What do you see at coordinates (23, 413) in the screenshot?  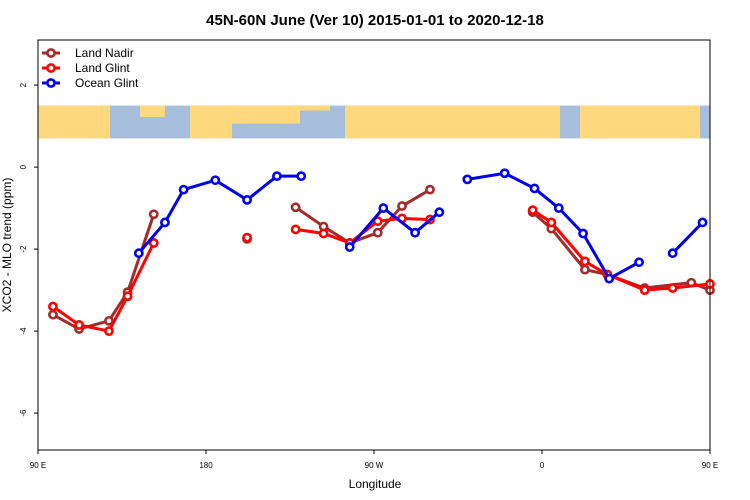 I see `y-tick-label: -6` at bounding box center [23, 413].